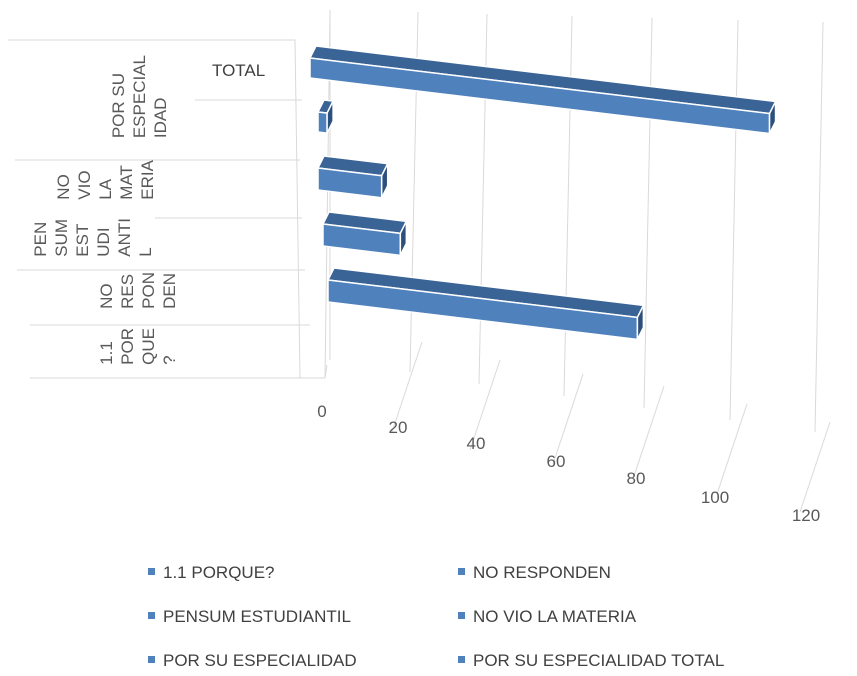 The image size is (857, 676). I want to click on x-axis-line, so click(179, 371).